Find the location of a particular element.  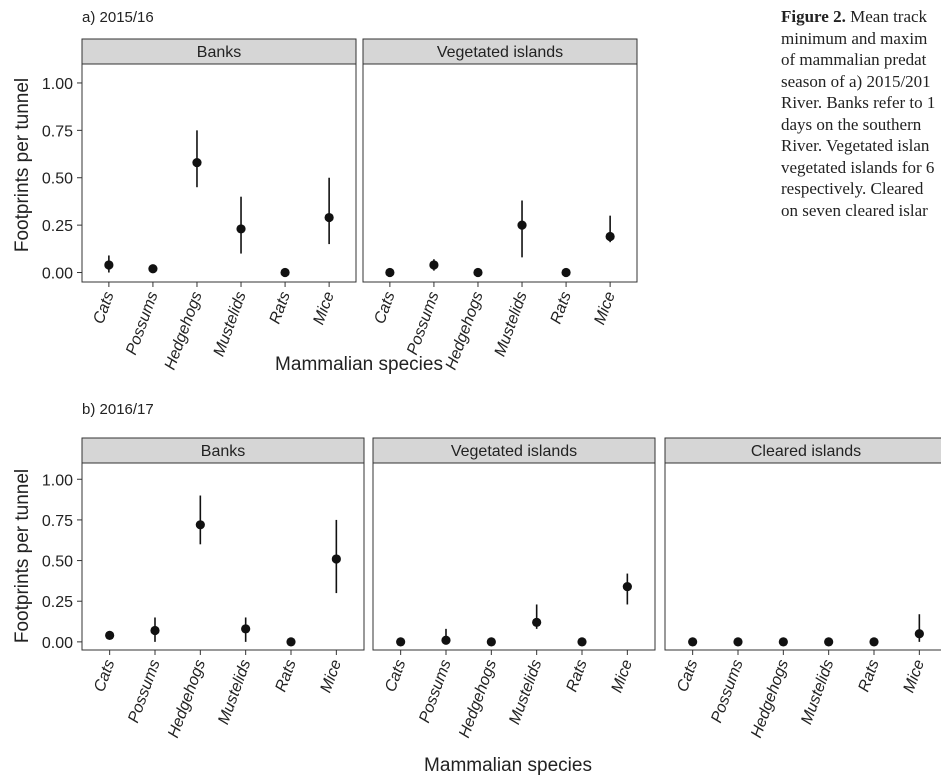

panel-title: a) 2015/16 is located at coordinates (118, 17).